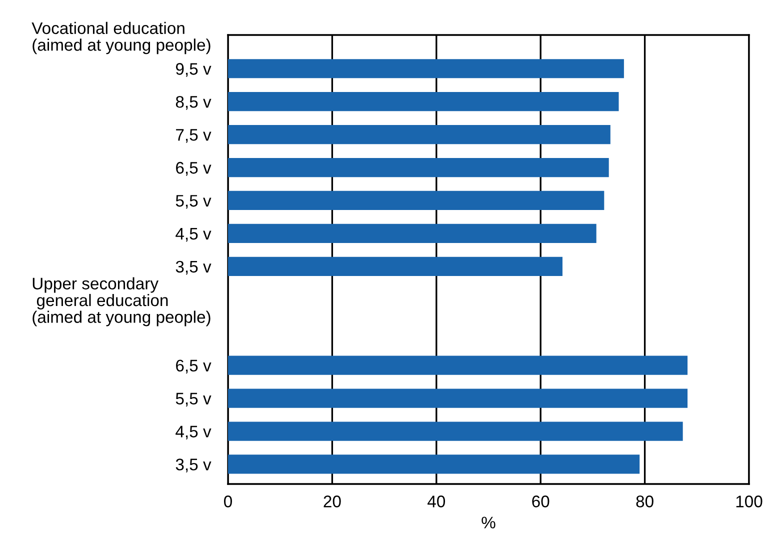 This screenshot has width=766, height=536. What do you see at coordinates (541, 502) in the screenshot?
I see `x-tick-label: 60` at bounding box center [541, 502].